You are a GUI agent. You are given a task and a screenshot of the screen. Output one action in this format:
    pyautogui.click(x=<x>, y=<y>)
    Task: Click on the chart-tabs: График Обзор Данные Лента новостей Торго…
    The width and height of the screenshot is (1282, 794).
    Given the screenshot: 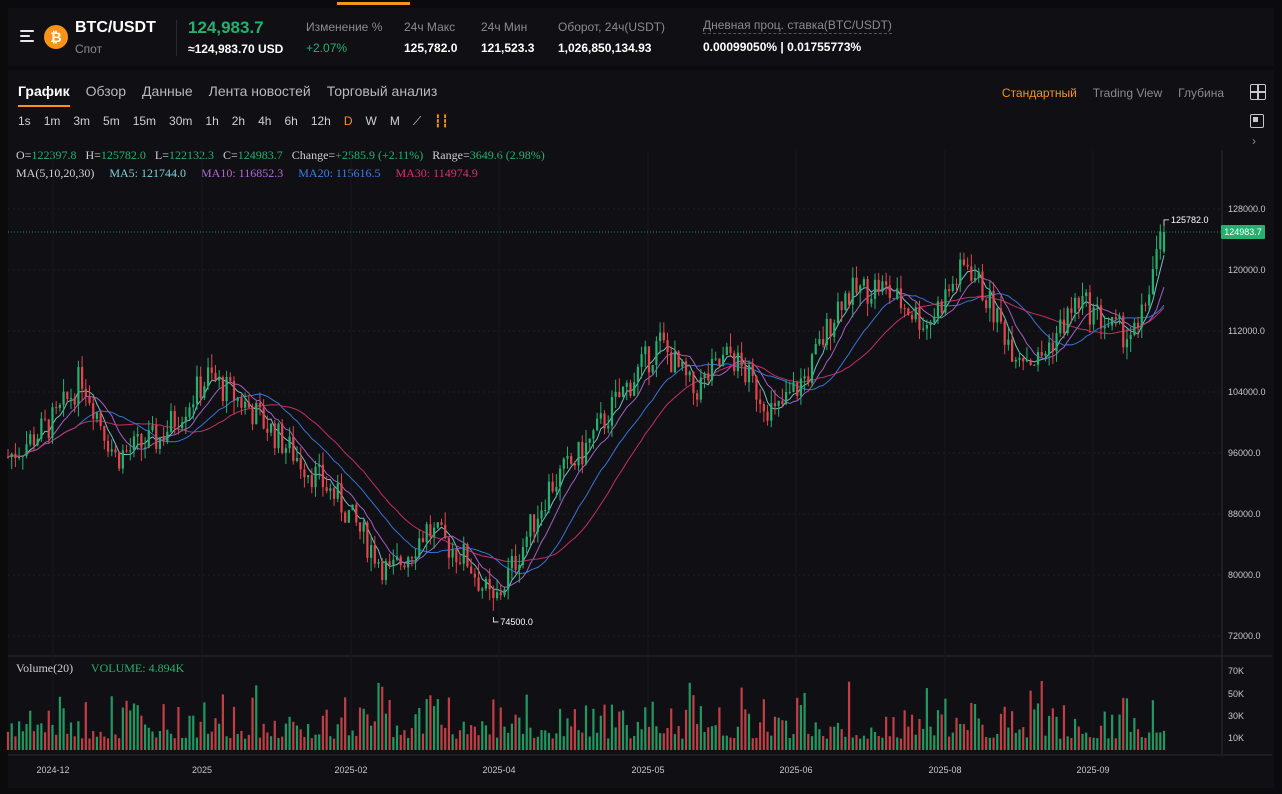 What is the action you would take?
    pyautogui.click(x=227, y=95)
    